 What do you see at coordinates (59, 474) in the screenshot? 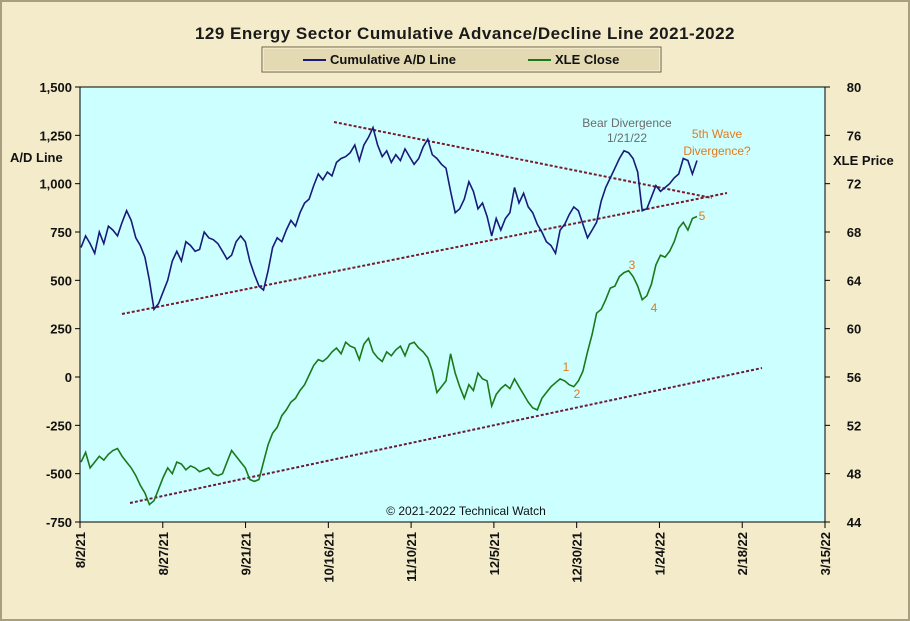
I see `left-tick-label: -500` at bounding box center [59, 474].